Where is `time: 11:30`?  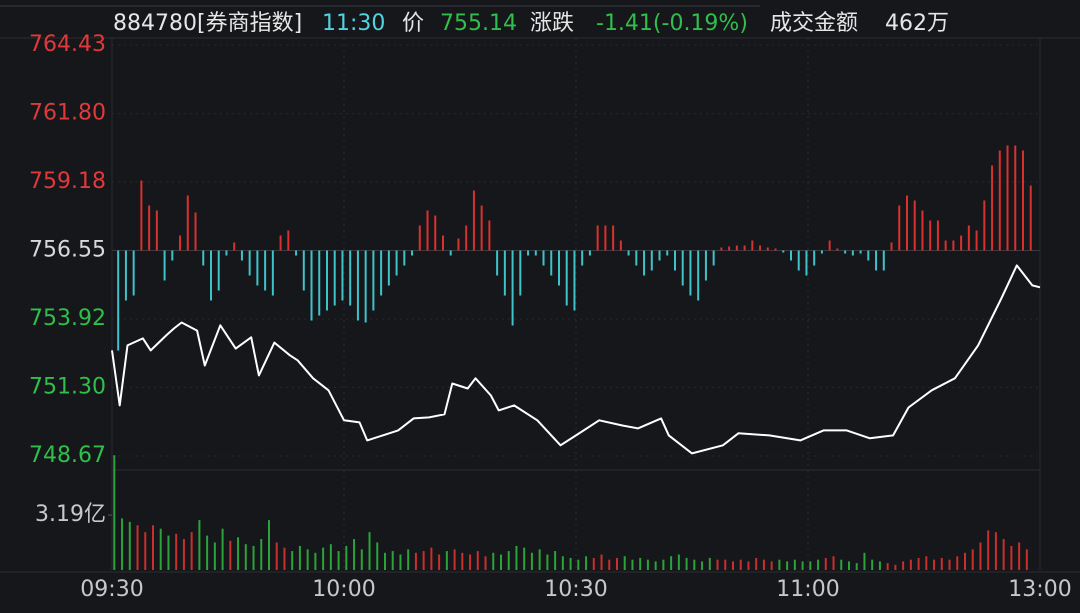
time: 11:30 is located at coordinates (353, 23).